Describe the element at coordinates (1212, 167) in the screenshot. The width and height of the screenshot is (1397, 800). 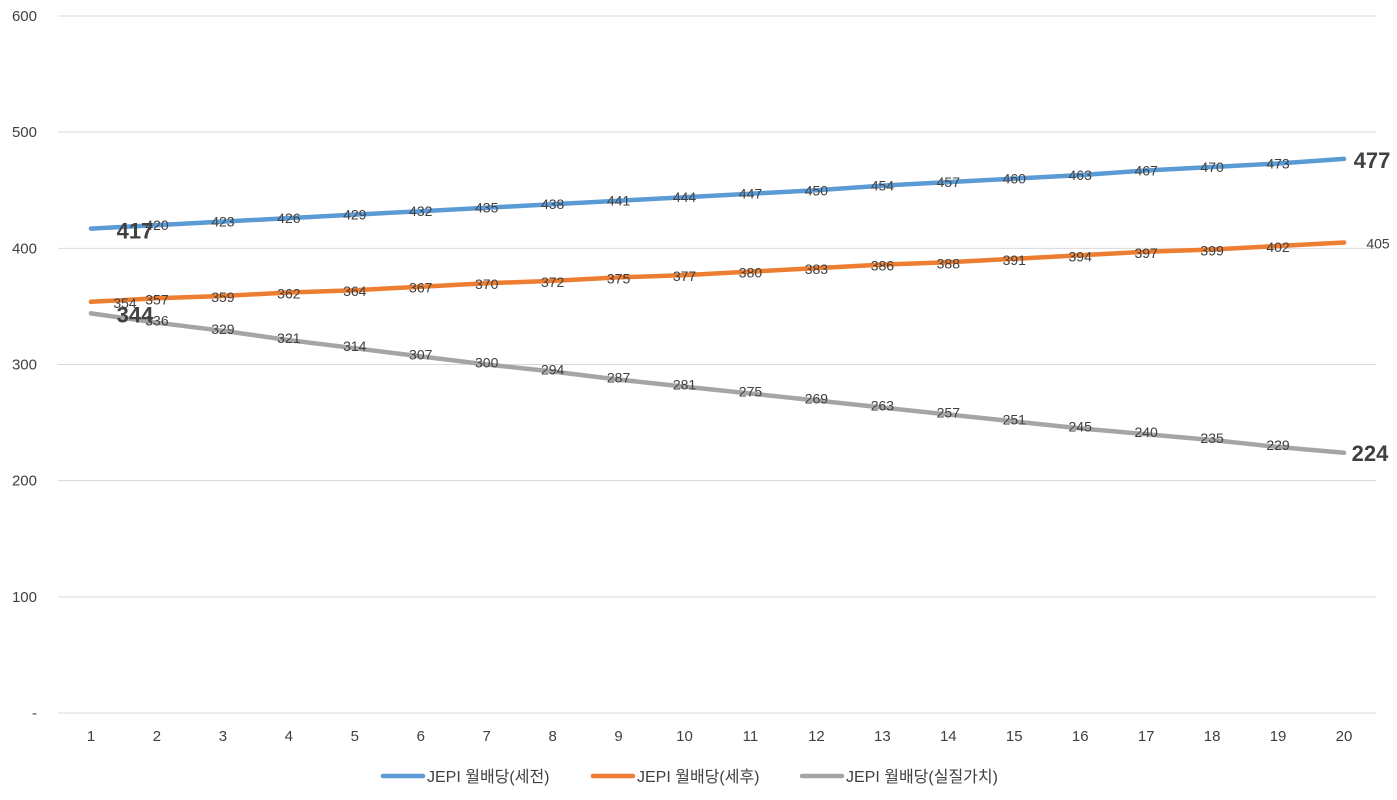
I see `data-label-series-1: 470` at that location.